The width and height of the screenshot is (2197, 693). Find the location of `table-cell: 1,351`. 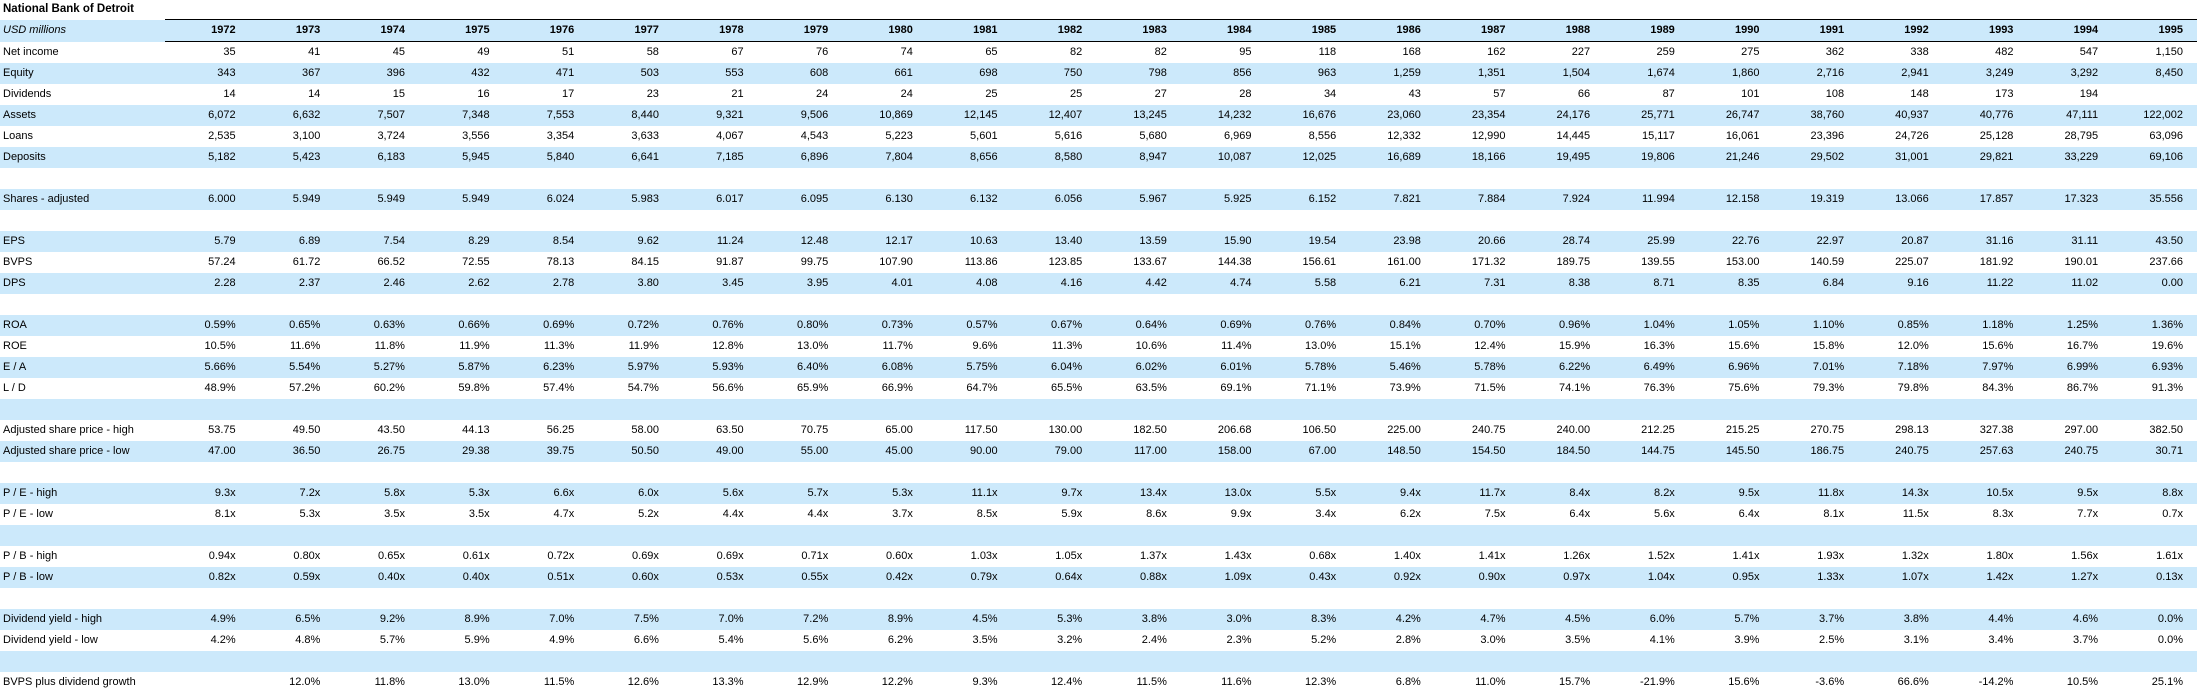

table-cell: 1,351 is located at coordinates (1491, 73).